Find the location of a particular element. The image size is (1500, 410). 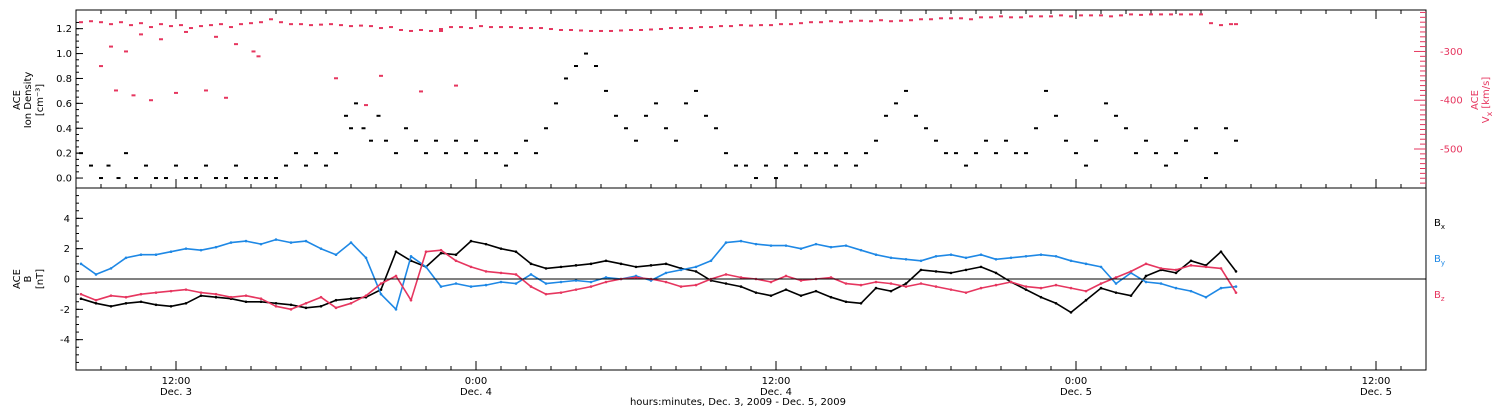

bottom-left-tick-label: -4 is located at coordinates (65, 340).